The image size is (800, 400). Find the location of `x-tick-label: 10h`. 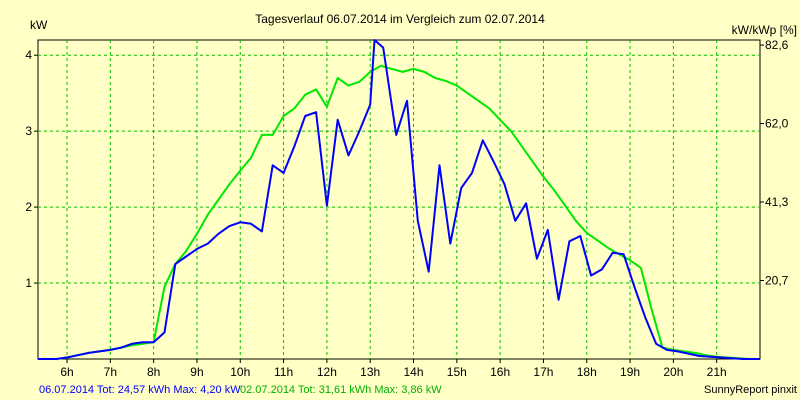

x-tick-label: 10h is located at coordinates (240, 372).